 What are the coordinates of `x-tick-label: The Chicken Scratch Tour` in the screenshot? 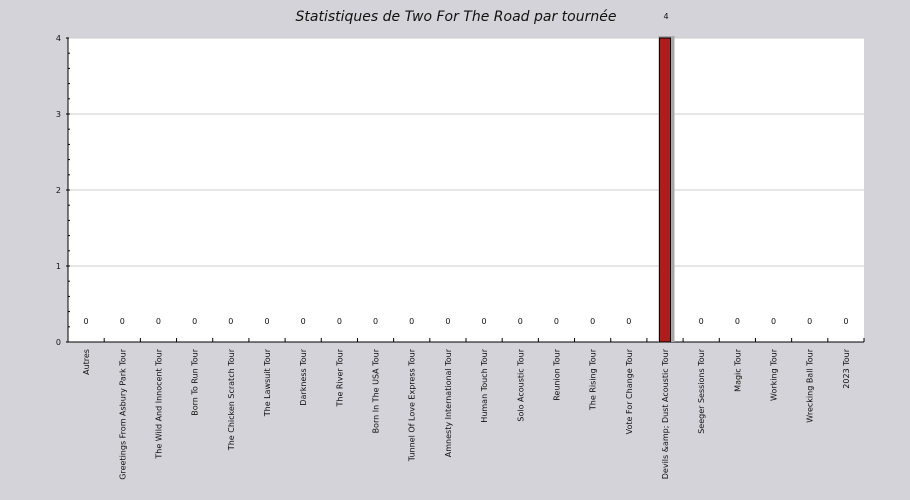 It's located at (231, 399).